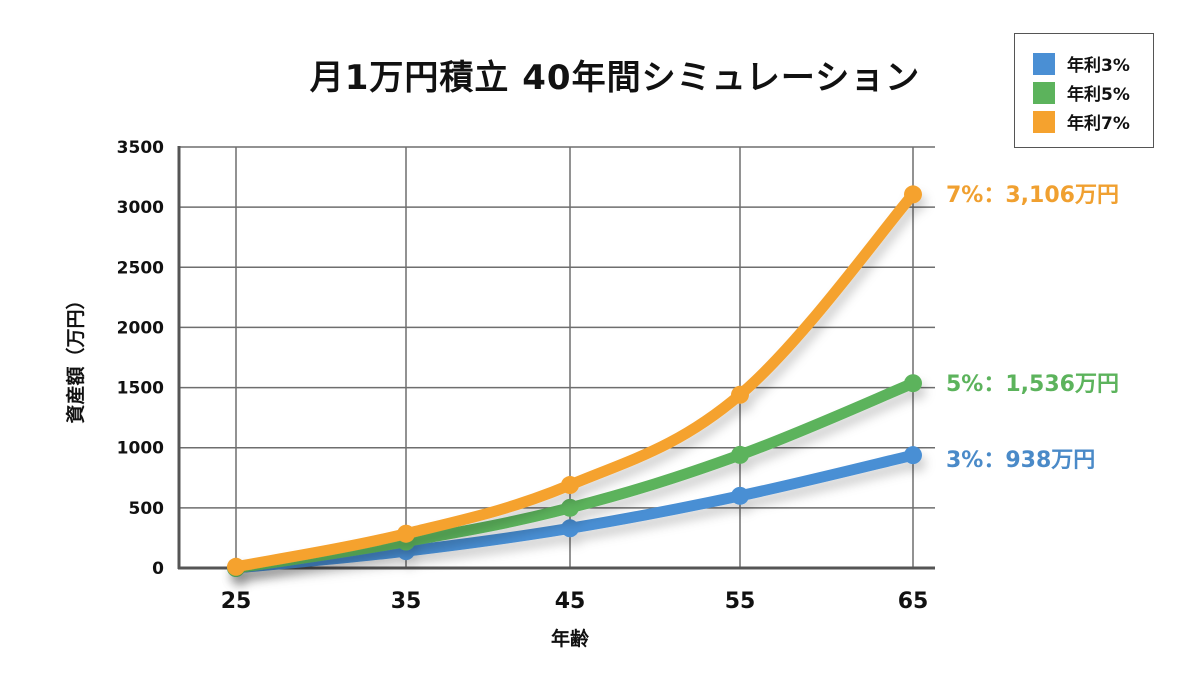 The image size is (1200, 675). Describe the element at coordinates (1020, 460) in the screenshot. I see `end-value-label: 3%：938万円` at that location.